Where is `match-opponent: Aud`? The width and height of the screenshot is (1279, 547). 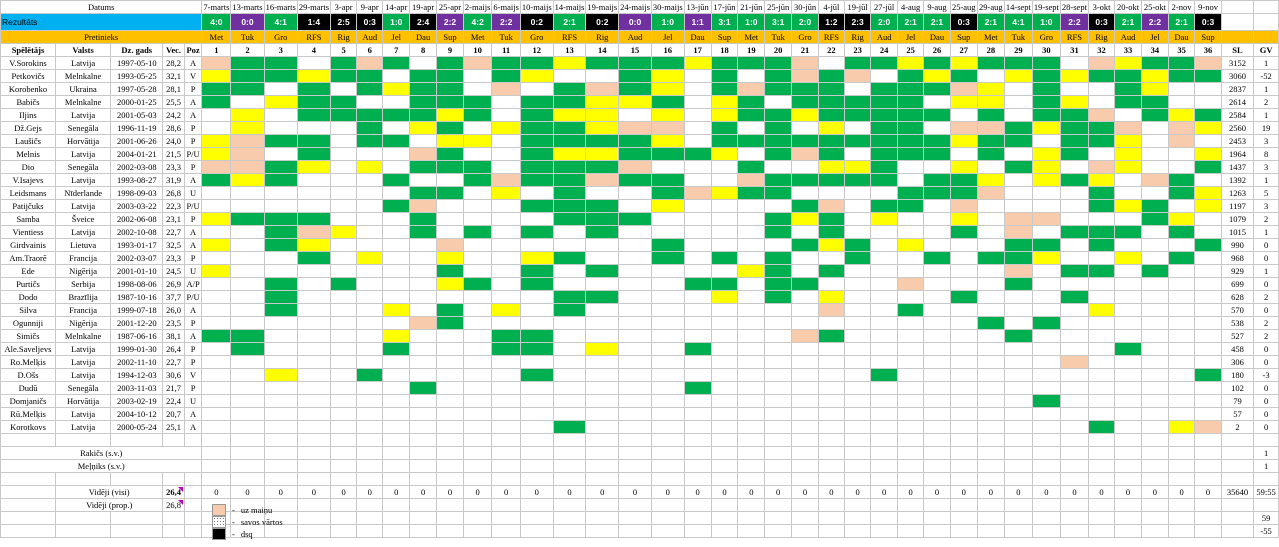 match-opponent: Aud is located at coordinates (1128, 37).